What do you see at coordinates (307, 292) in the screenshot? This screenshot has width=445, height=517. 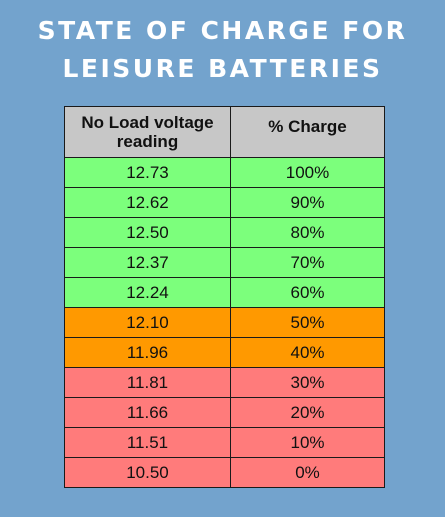 I see `charge-cell: 60%` at bounding box center [307, 292].